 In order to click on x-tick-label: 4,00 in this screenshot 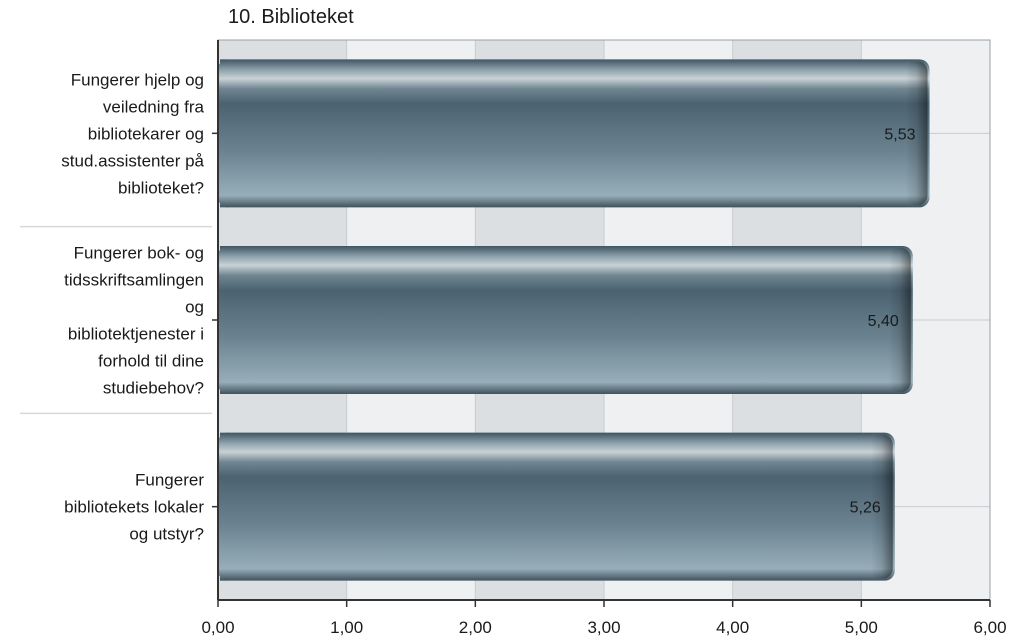, I will do `click(732, 627)`.